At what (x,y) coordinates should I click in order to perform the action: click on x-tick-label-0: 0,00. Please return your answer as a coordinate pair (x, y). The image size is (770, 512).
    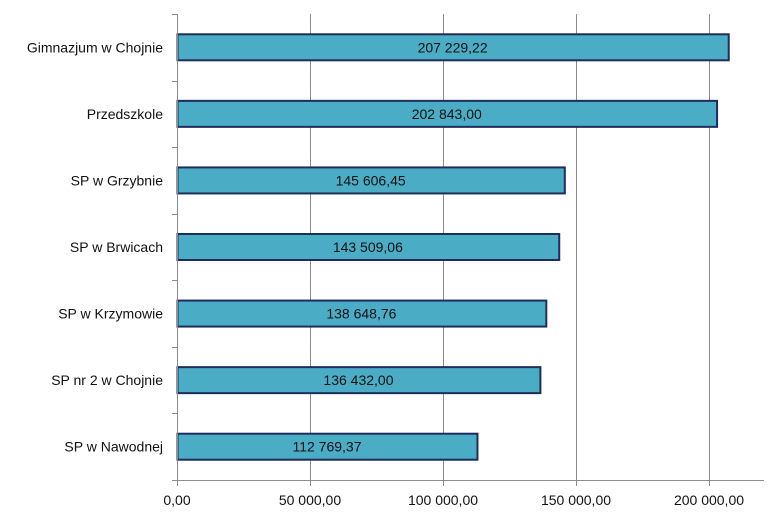
    Looking at the image, I should click on (176, 500).